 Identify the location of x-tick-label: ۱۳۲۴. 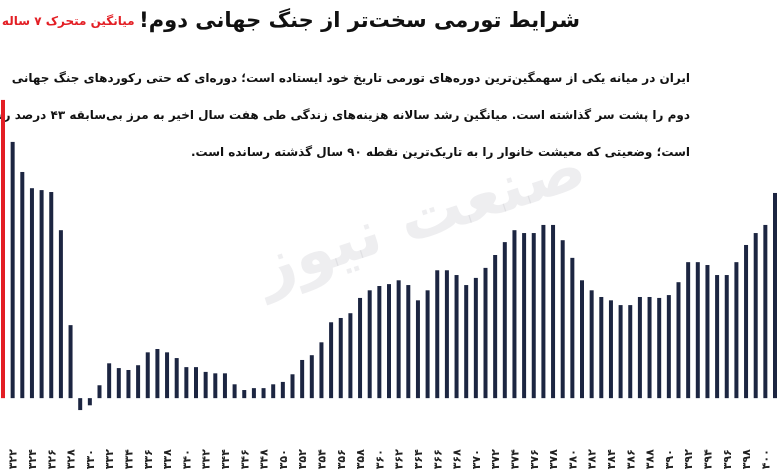
(32, 459).